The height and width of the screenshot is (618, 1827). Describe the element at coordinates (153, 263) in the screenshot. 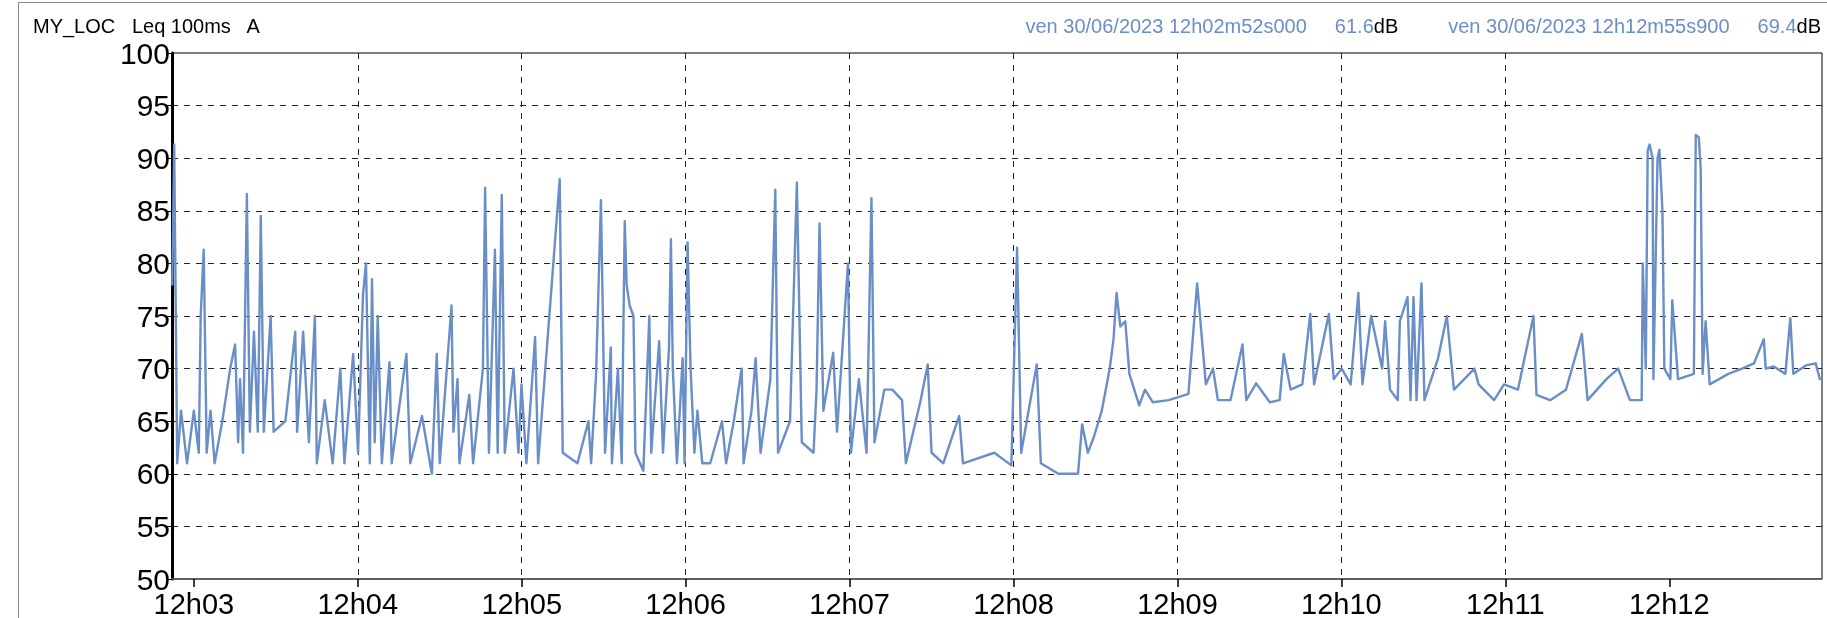

I see `y-tick-label: 80` at that location.